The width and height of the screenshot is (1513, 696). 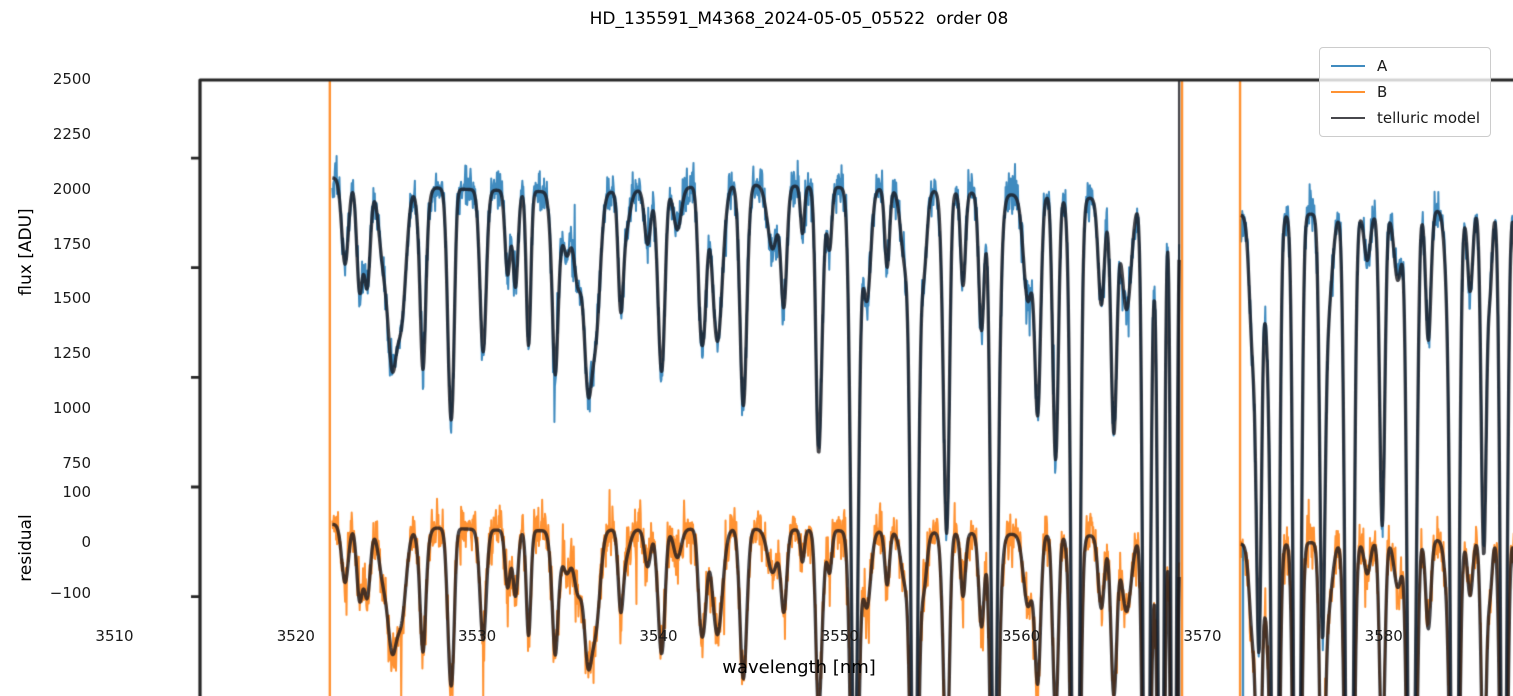 What do you see at coordinates (658, 636) in the screenshot?
I see `x-tick-label: 3540` at bounding box center [658, 636].